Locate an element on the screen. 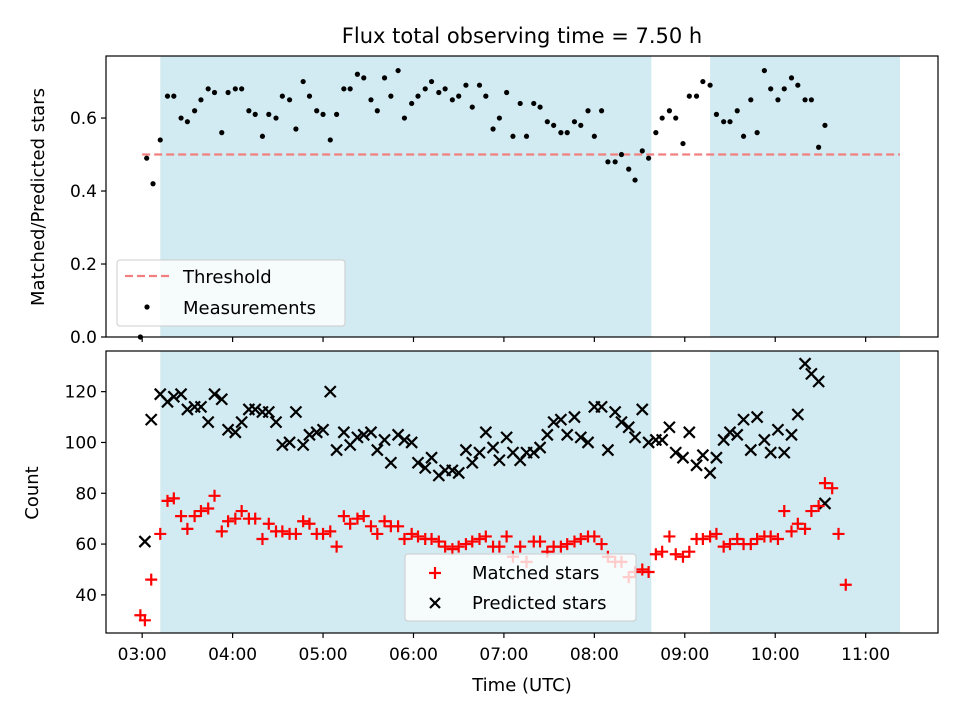 The image size is (960, 720). x-tick-label: 06:00 is located at coordinates (413, 655).